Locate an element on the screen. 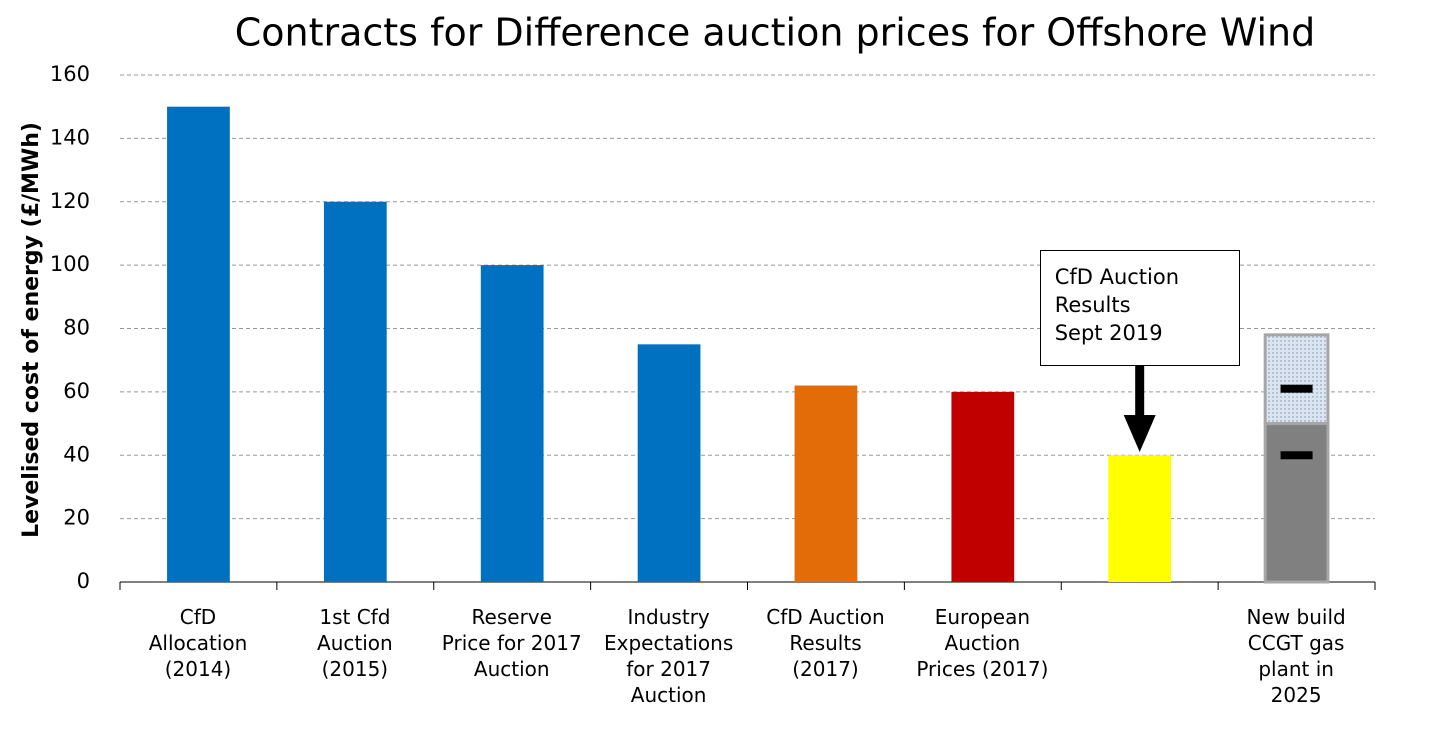 The height and width of the screenshot is (746, 1445). x-tick-label: CfD Allocation (2014) is located at coordinates (198, 643).